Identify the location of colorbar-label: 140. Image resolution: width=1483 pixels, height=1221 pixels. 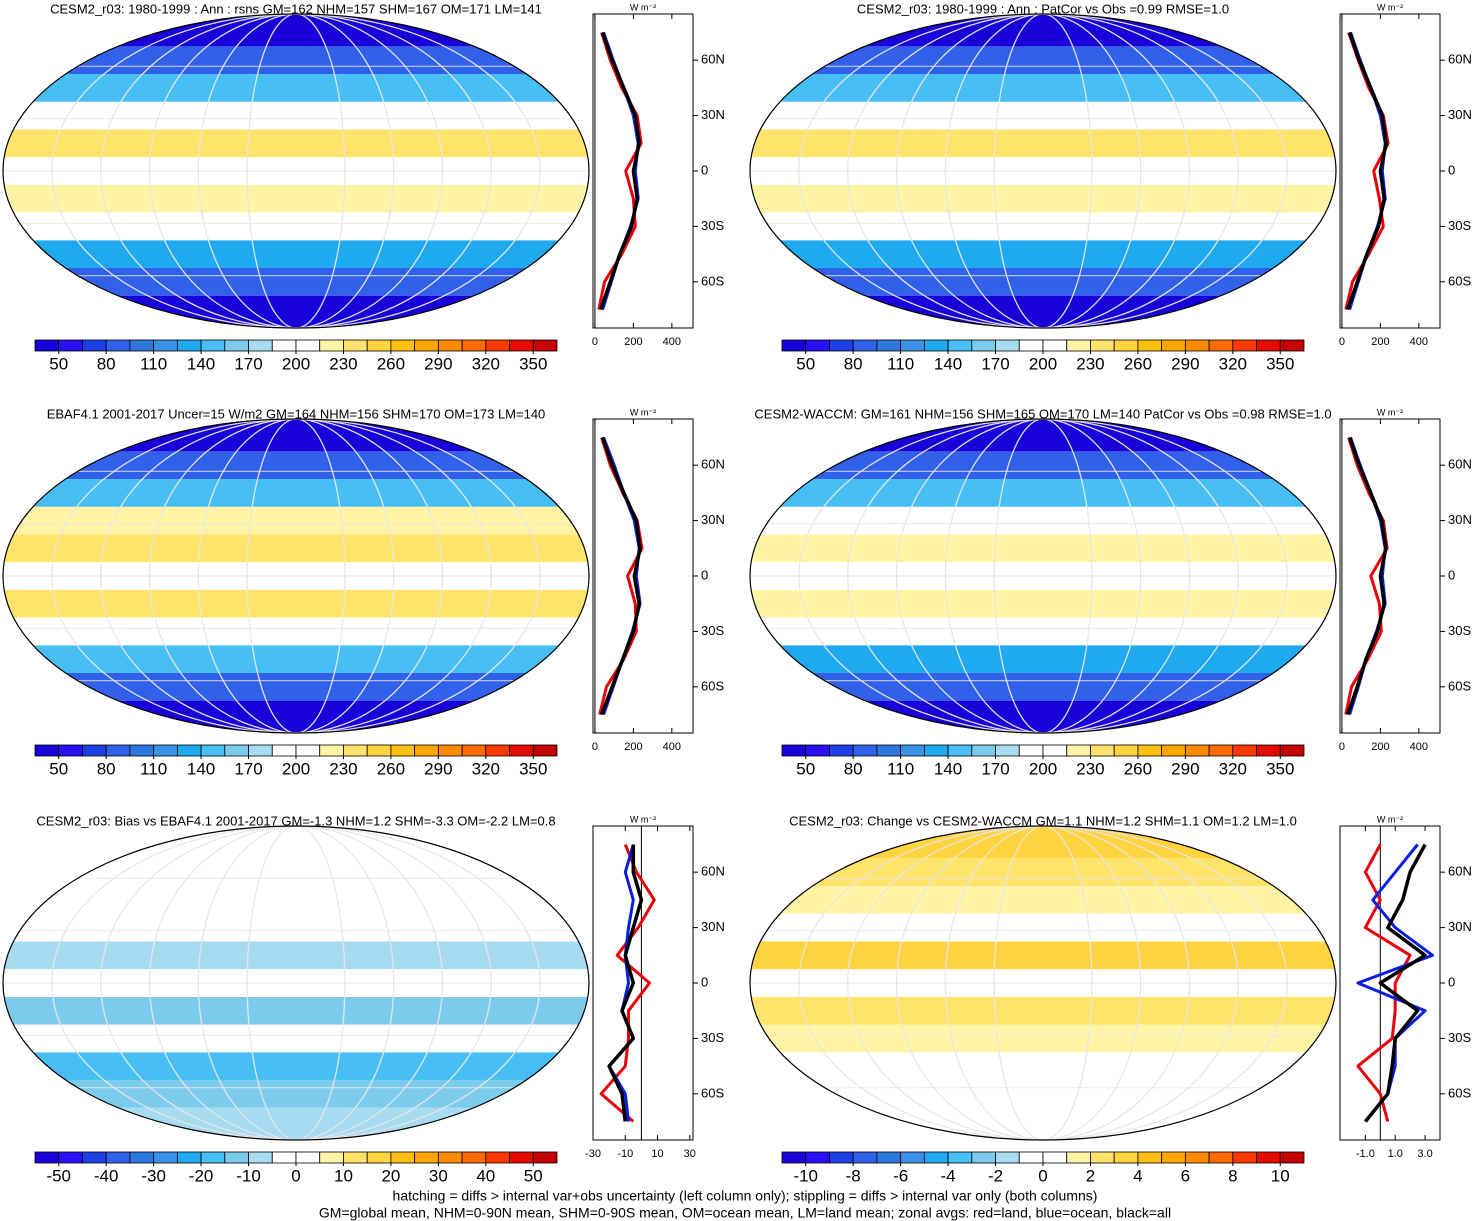
(201, 768).